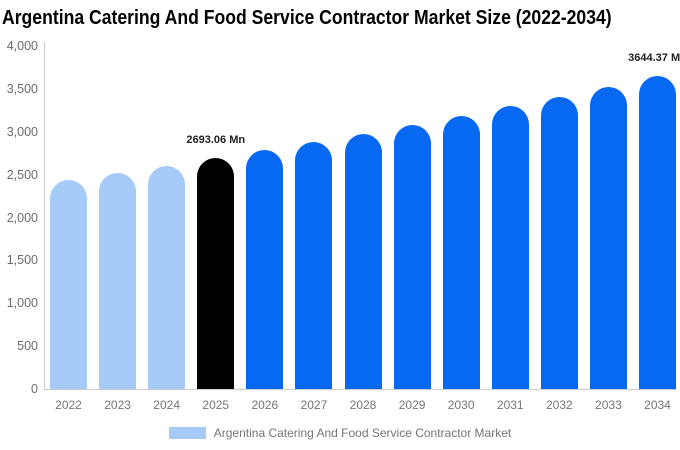 This screenshot has height=450, width=680. What do you see at coordinates (27, 346) in the screenshot?
I see `y-tick-label: 500` at bounding box center [27, 346].